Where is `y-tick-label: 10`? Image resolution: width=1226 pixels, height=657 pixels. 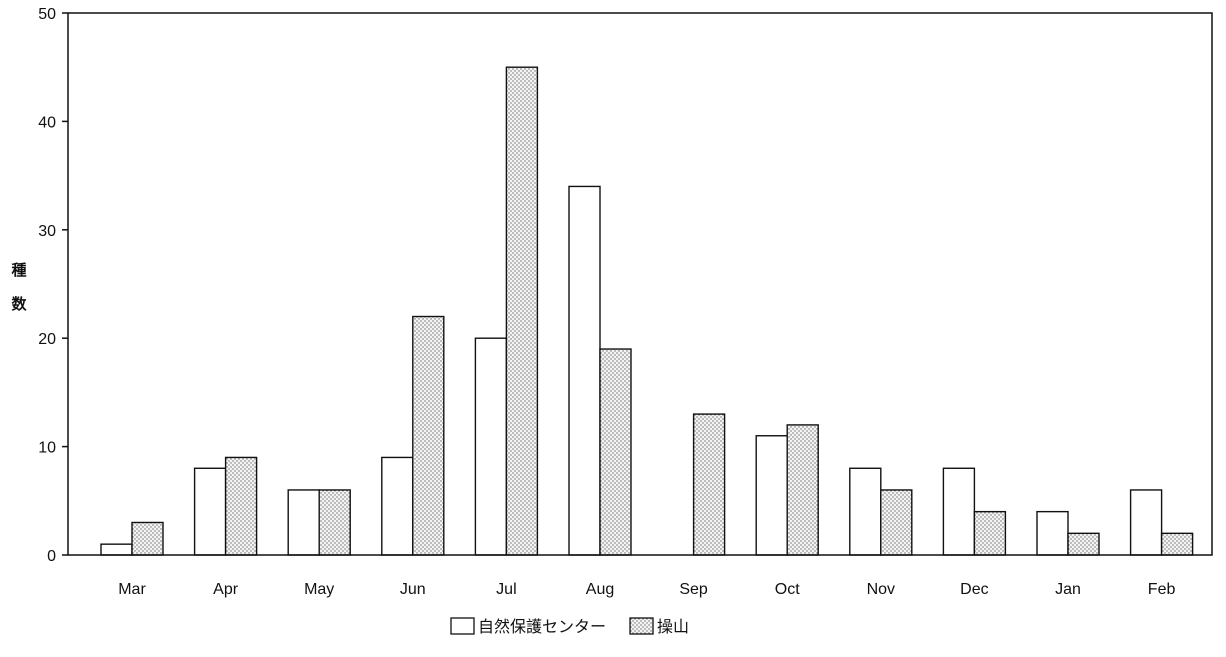
y-tick-label: 10 is located at coordinates (47, 448).